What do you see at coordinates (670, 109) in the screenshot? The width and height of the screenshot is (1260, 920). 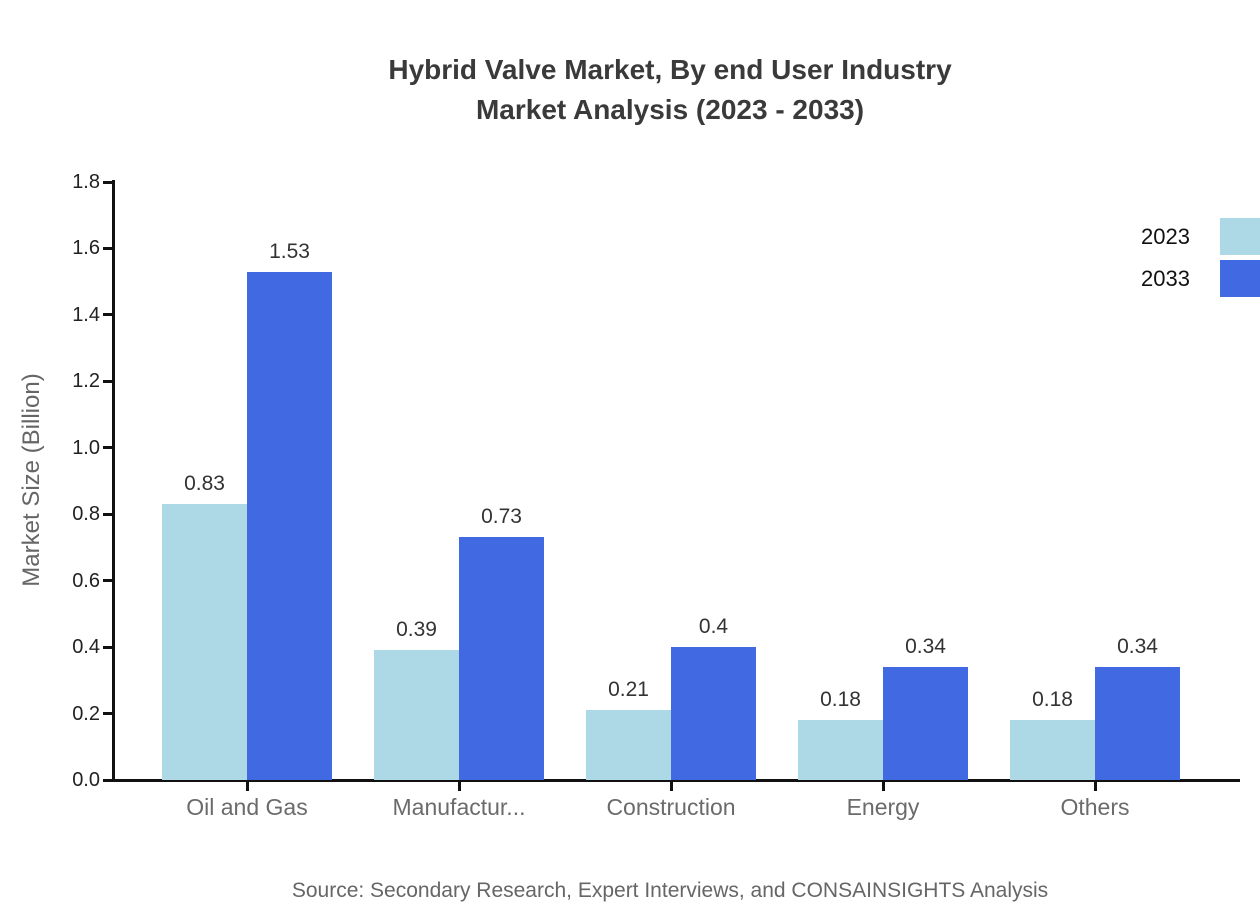 I see `chart-title-line2: Market Analysis (2023 - 2033)` at bounding box center [670, 109].